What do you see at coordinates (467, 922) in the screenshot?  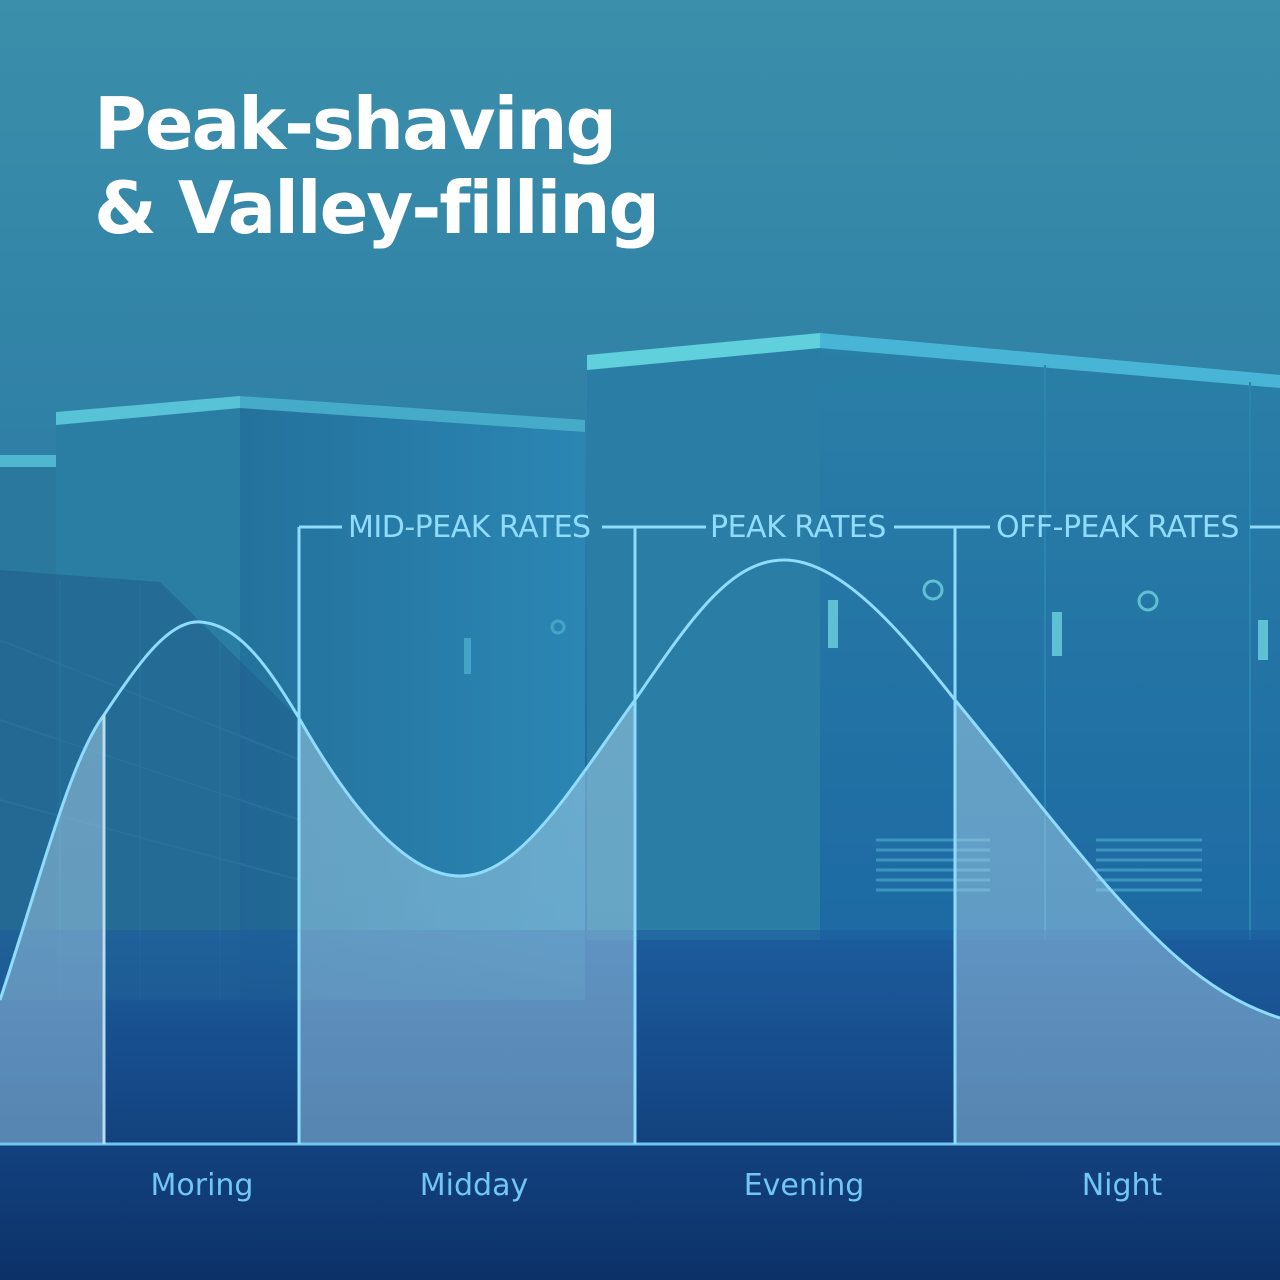 I see `midday-valley-fill` at bounding box center [467, 922].